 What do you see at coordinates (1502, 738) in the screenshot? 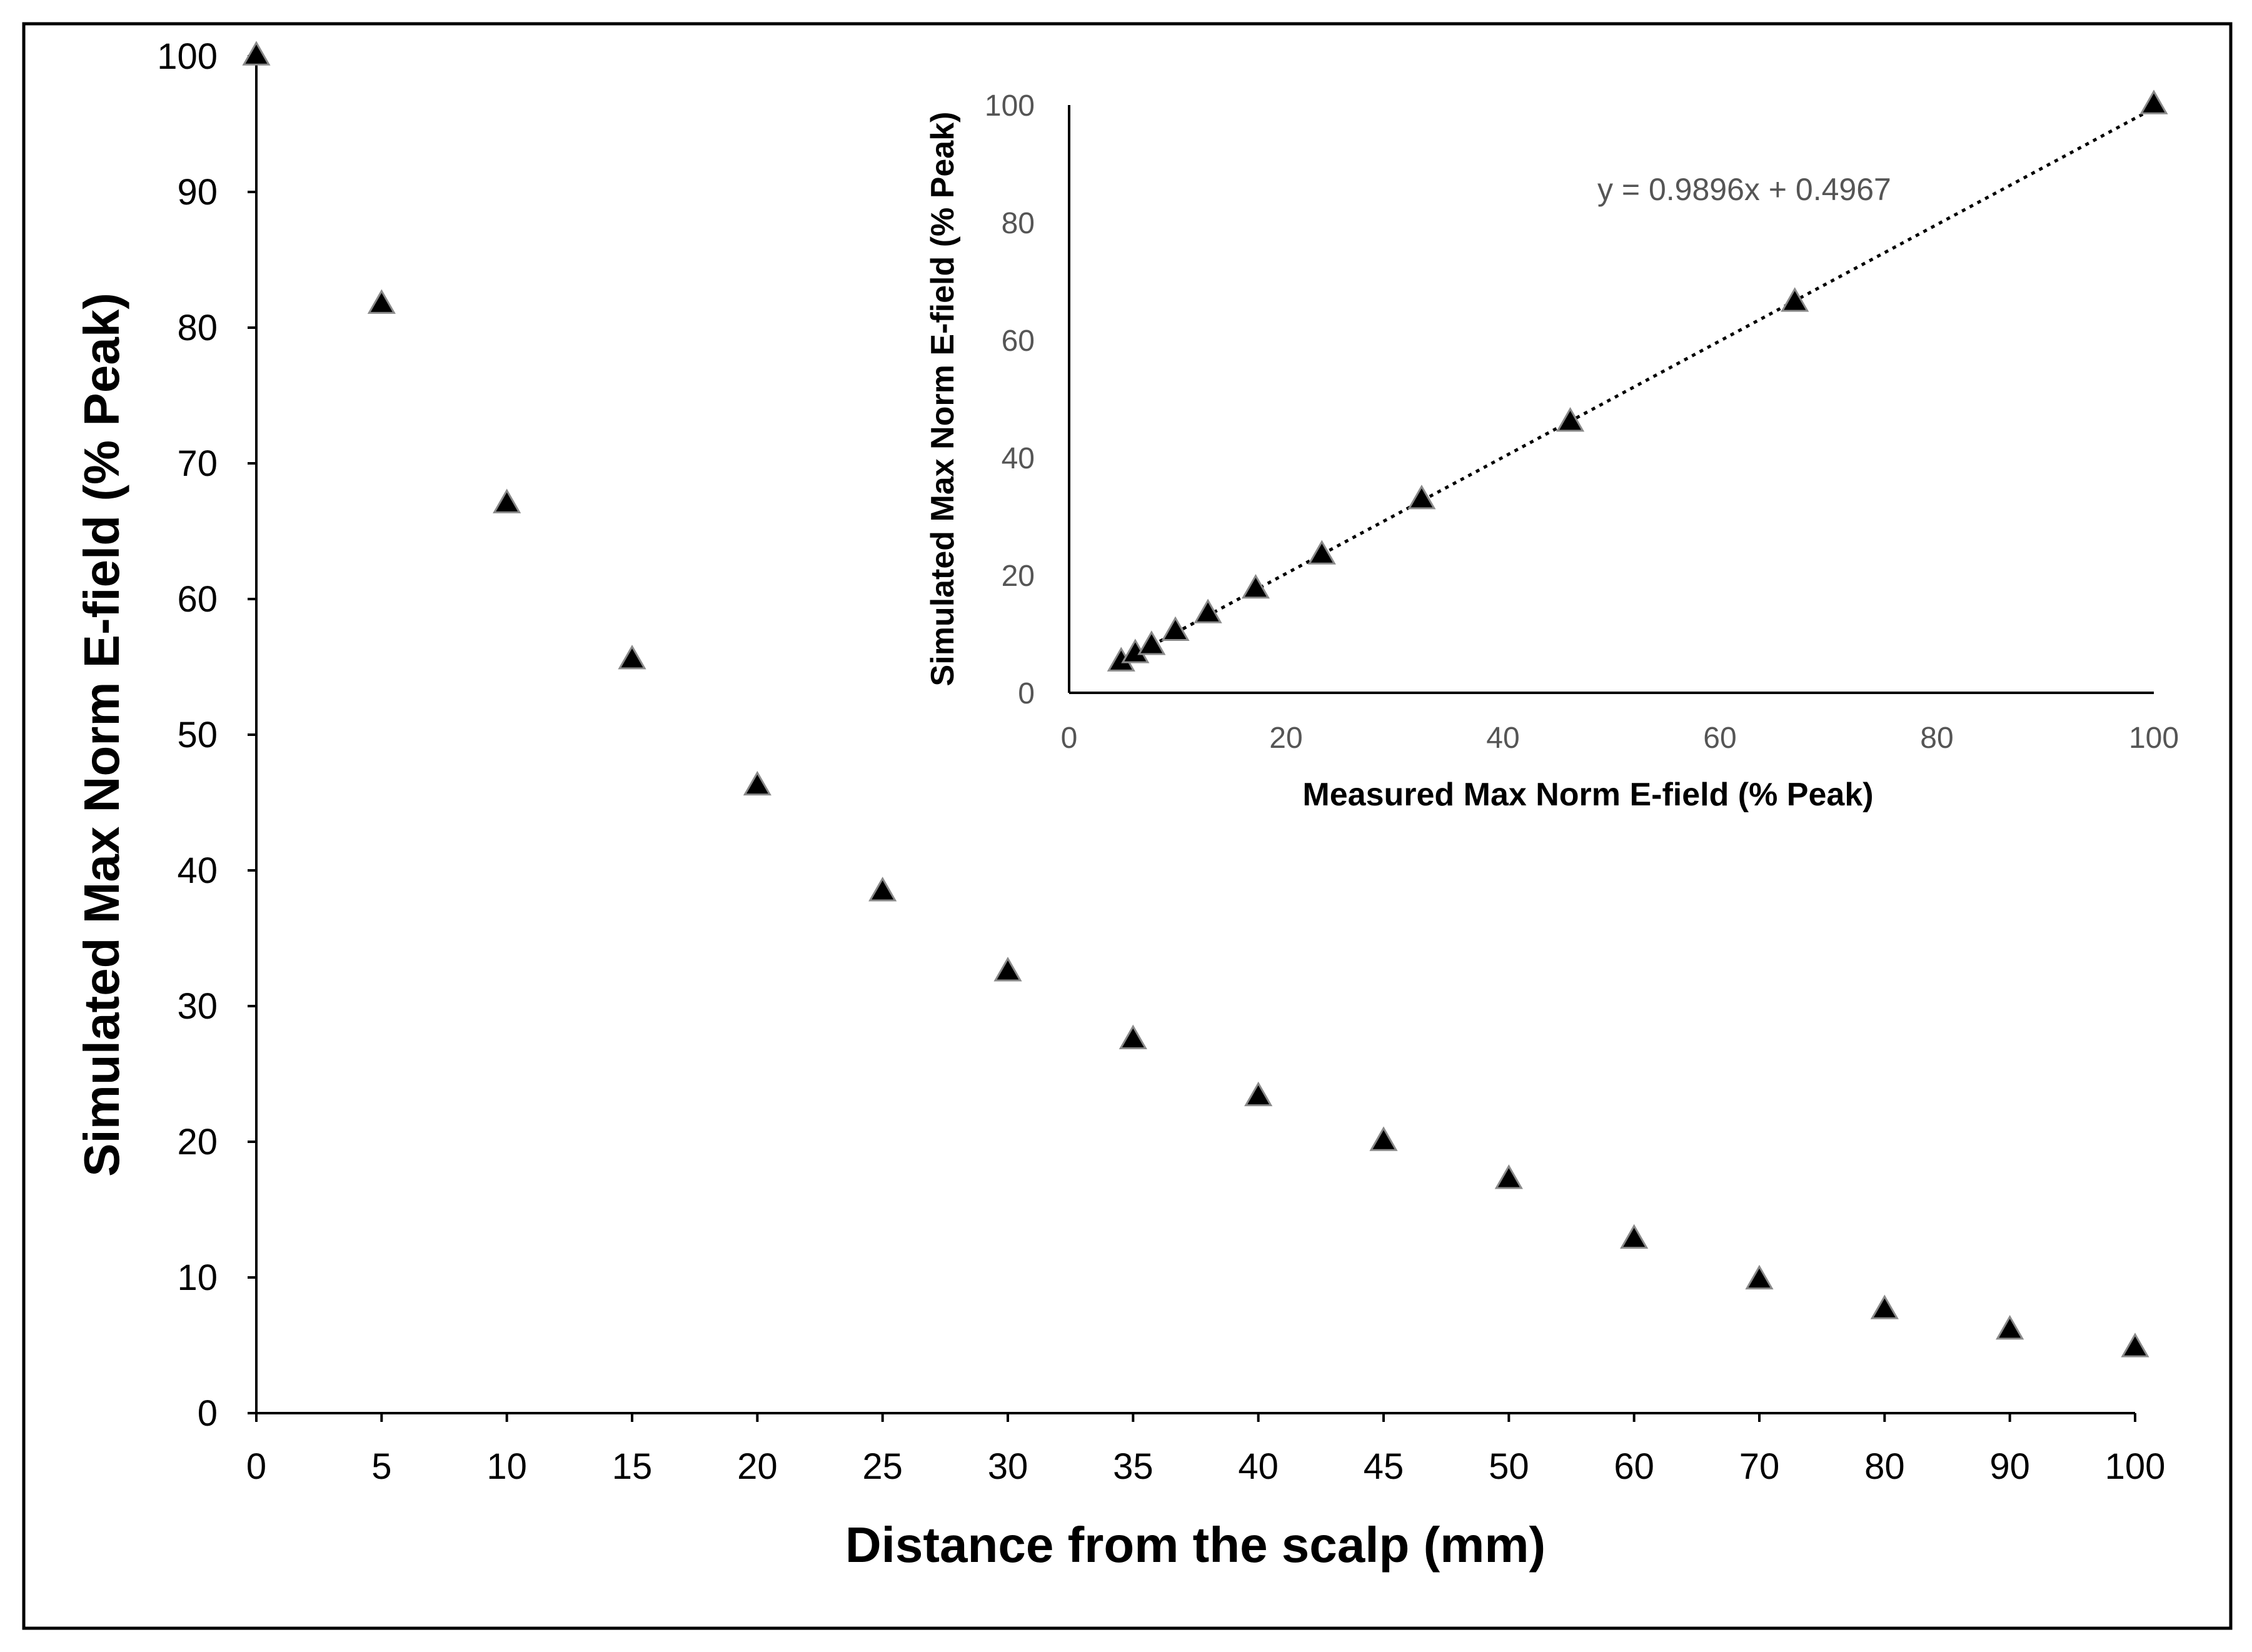
I see `inset-x-tick-label: 40` at bounding box center [1502, 738].